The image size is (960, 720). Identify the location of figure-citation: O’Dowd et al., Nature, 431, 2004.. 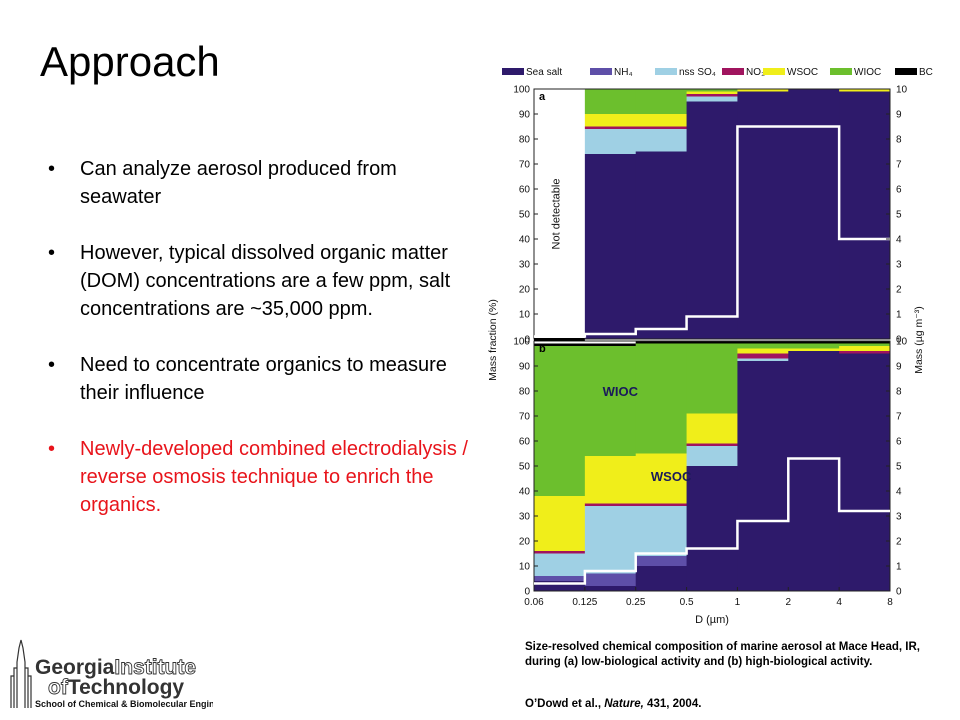
(613, 704).